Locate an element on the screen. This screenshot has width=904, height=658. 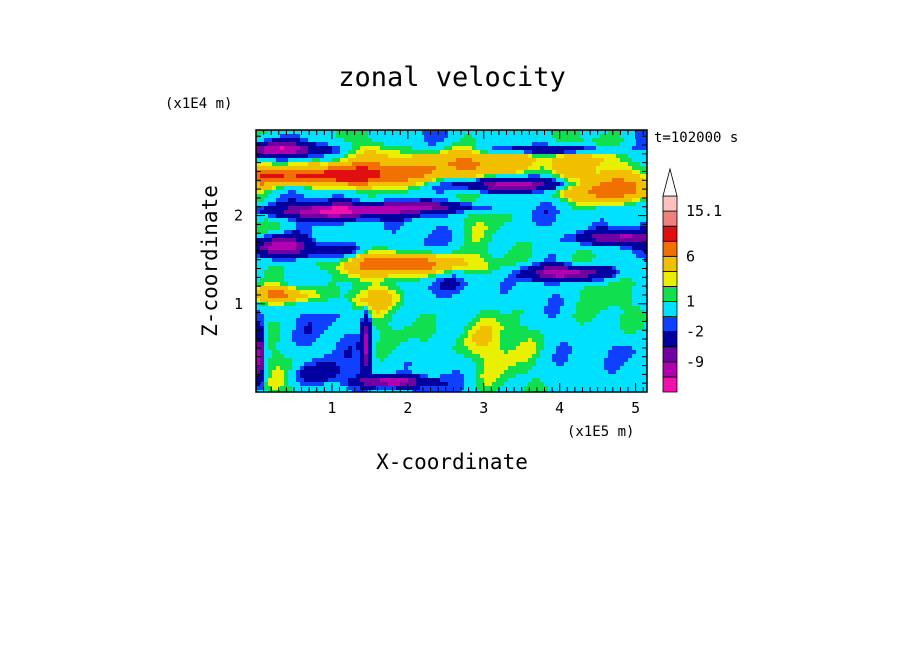
colorbar-label: 1 is located at coordinates (690, 302).